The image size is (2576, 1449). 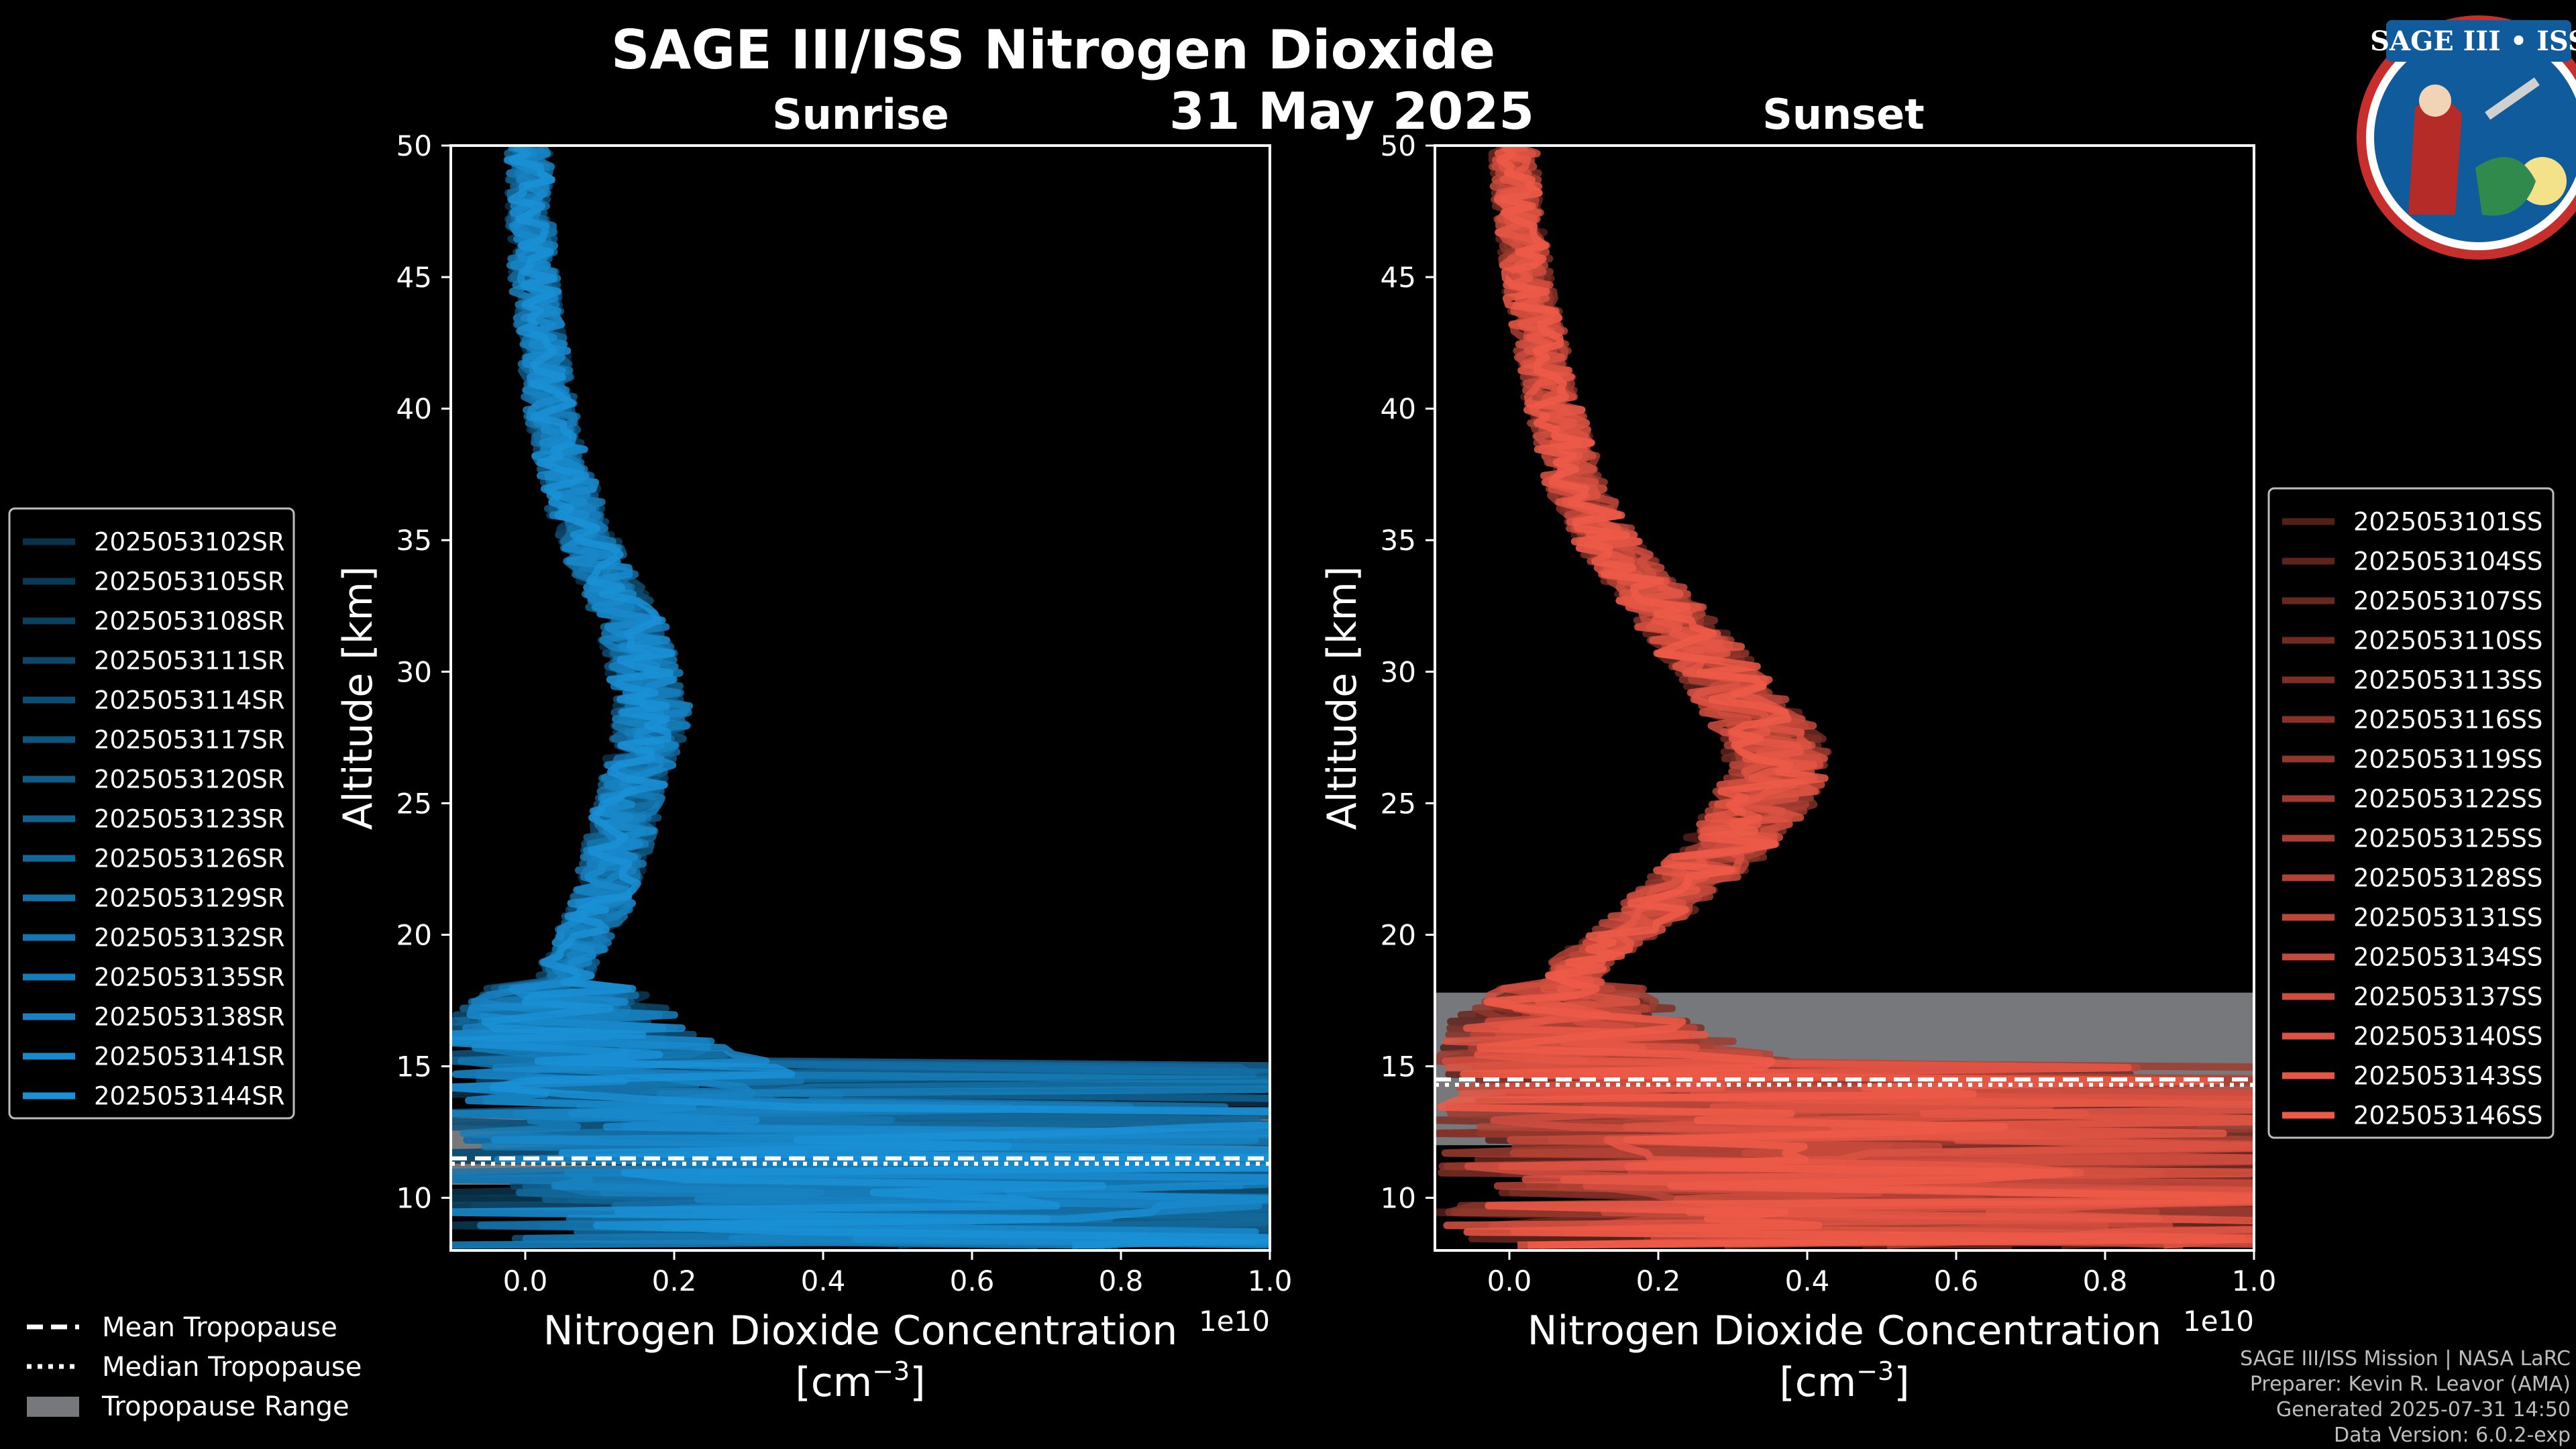 I want to click on legend-entry: 2025053135SR, so click(x=189, y=977).